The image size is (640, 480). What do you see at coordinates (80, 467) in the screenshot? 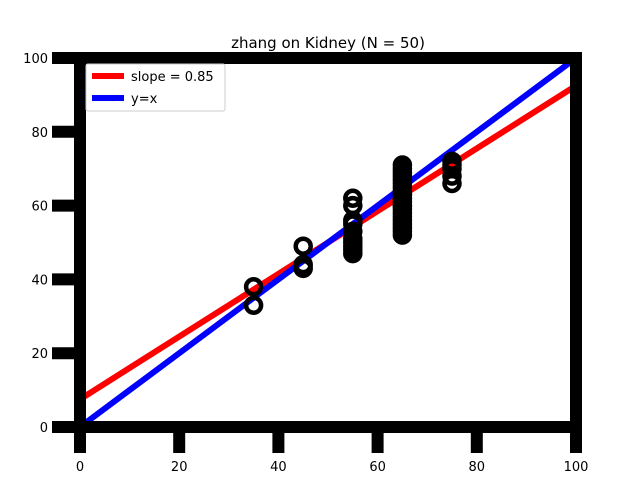
I see `x-tick-label: 0` at bounding box center [80, 467].